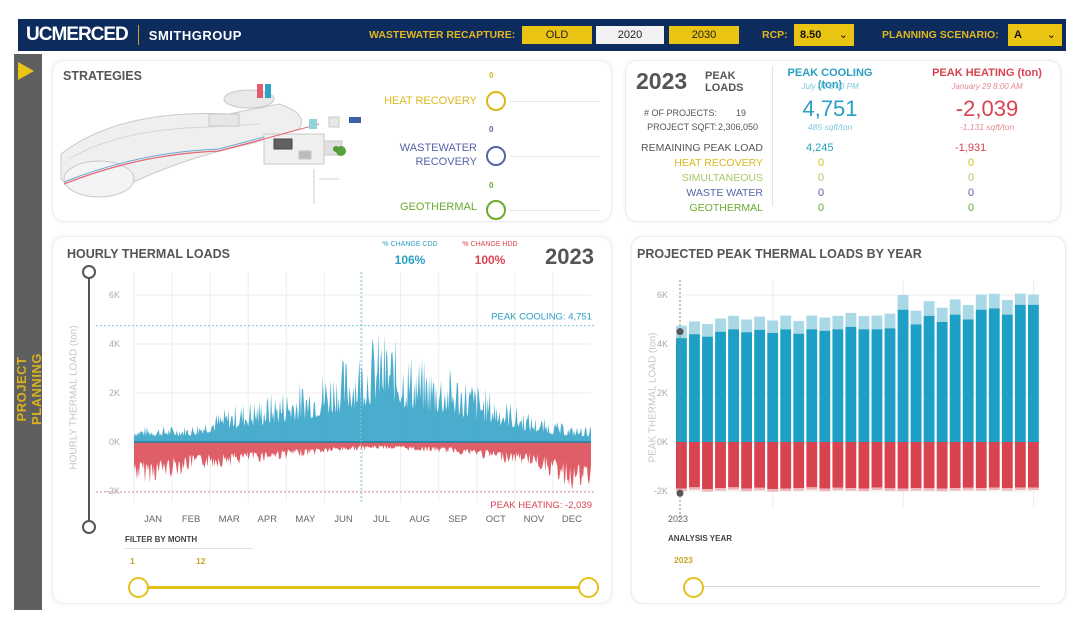 The width and height of the screenshot is (1080, 630). Describe the element at coordinates (496, 156) in the screenshot. I see `wastewater-recovery-ring` at that location.